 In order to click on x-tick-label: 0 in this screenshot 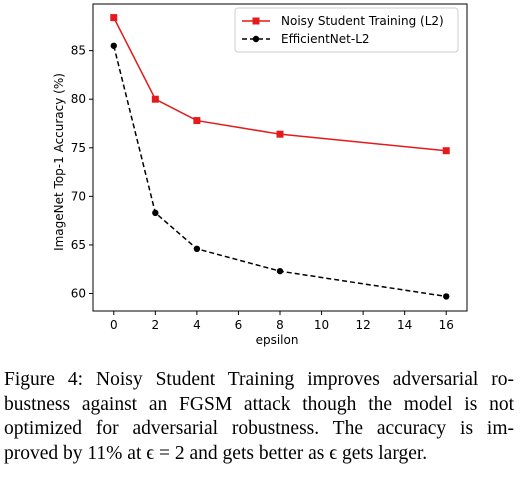, I will do `click(114, 325)`.